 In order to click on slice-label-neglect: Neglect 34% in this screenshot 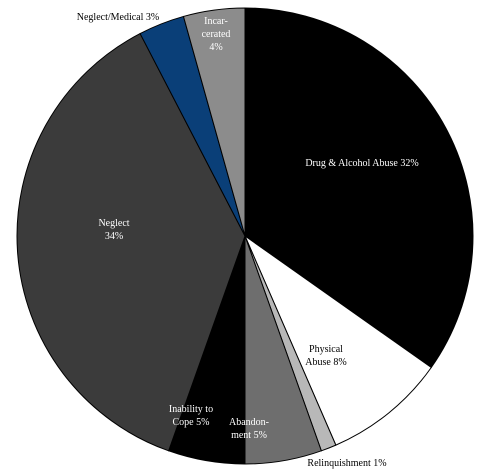, I will do `click(113, 230)`.